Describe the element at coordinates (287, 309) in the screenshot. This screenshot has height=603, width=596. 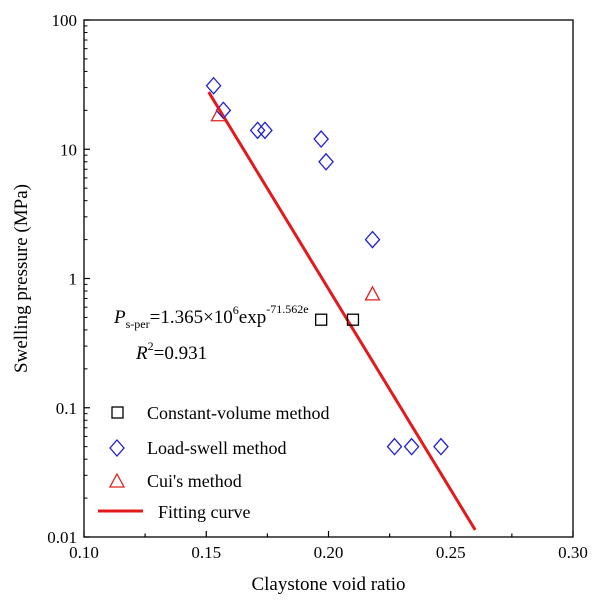
I see `eq-exponent: -71.562e` at that location.